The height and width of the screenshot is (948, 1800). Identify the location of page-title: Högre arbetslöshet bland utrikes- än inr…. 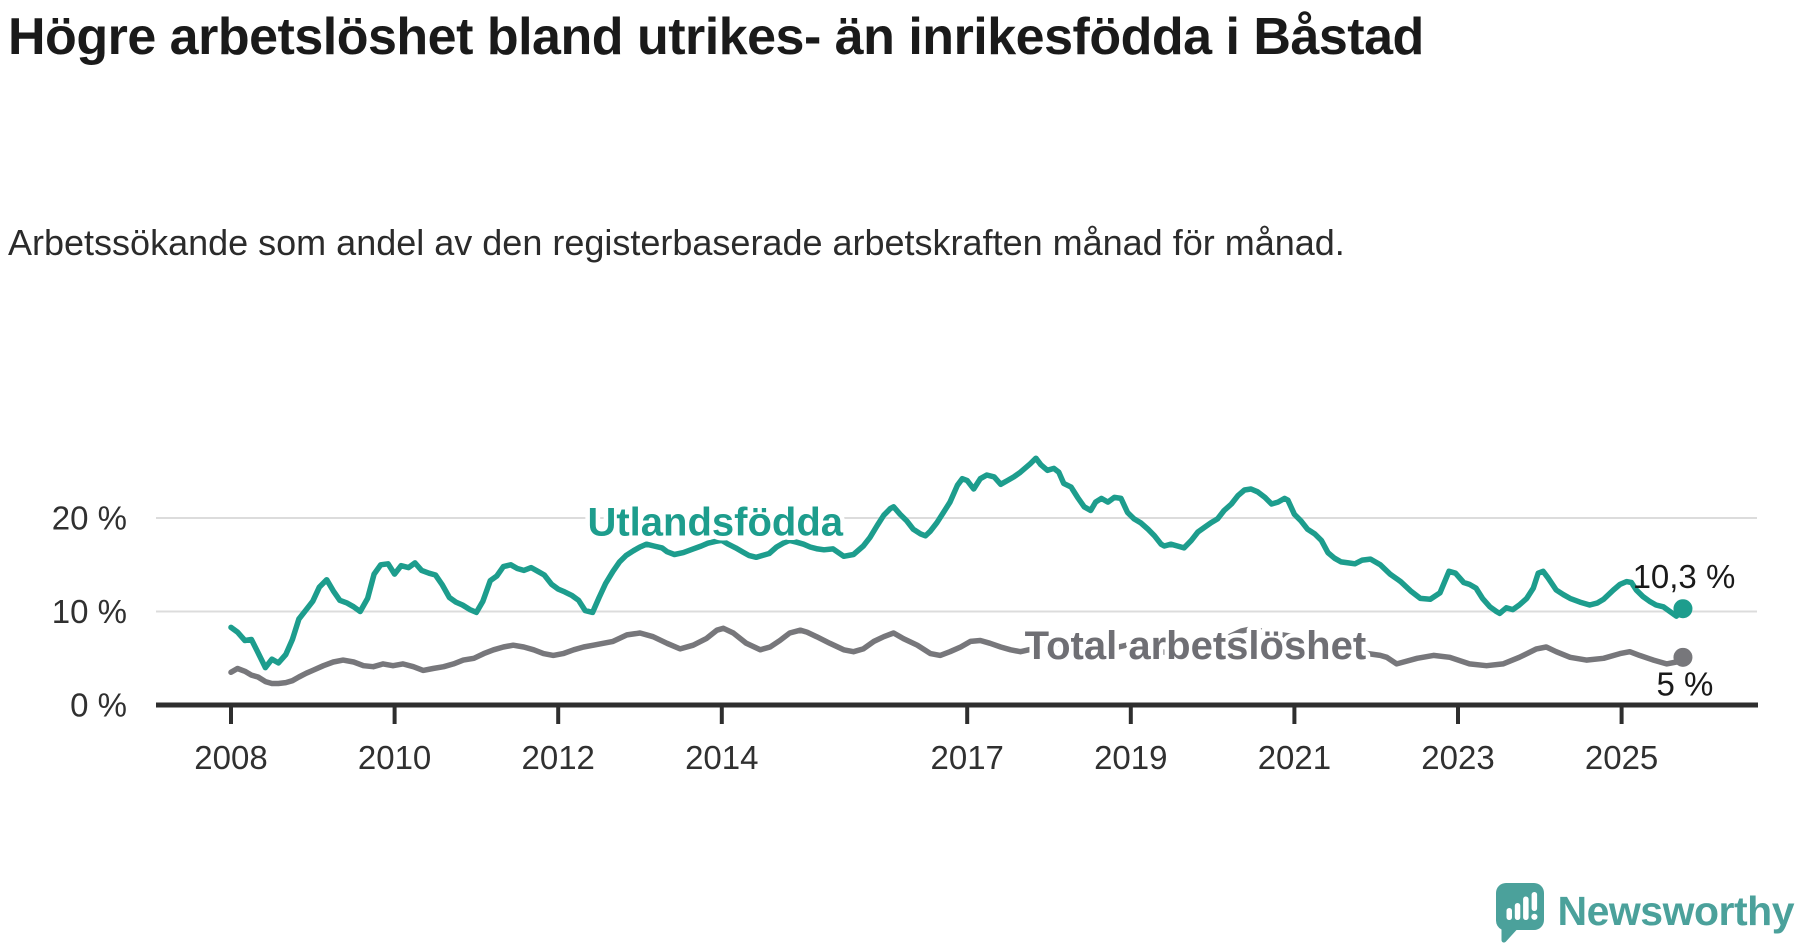
(716, 37).